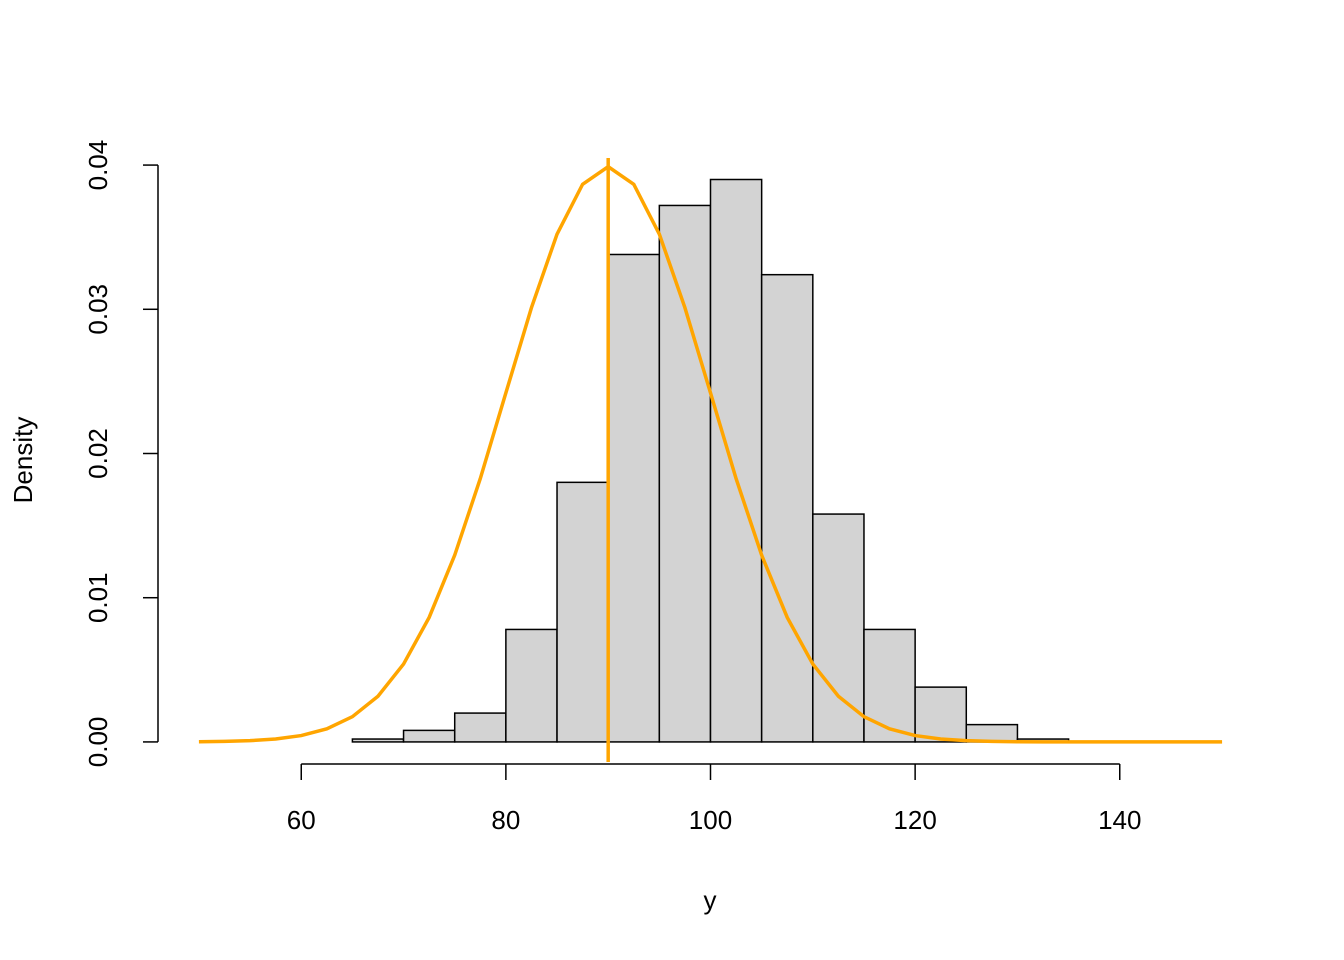 The image size is (1344, 960). What do you see at coordinates (1119, 820) in the screenshot?
I see `x-tick-label: 140` at bounding box center [1119, 820].